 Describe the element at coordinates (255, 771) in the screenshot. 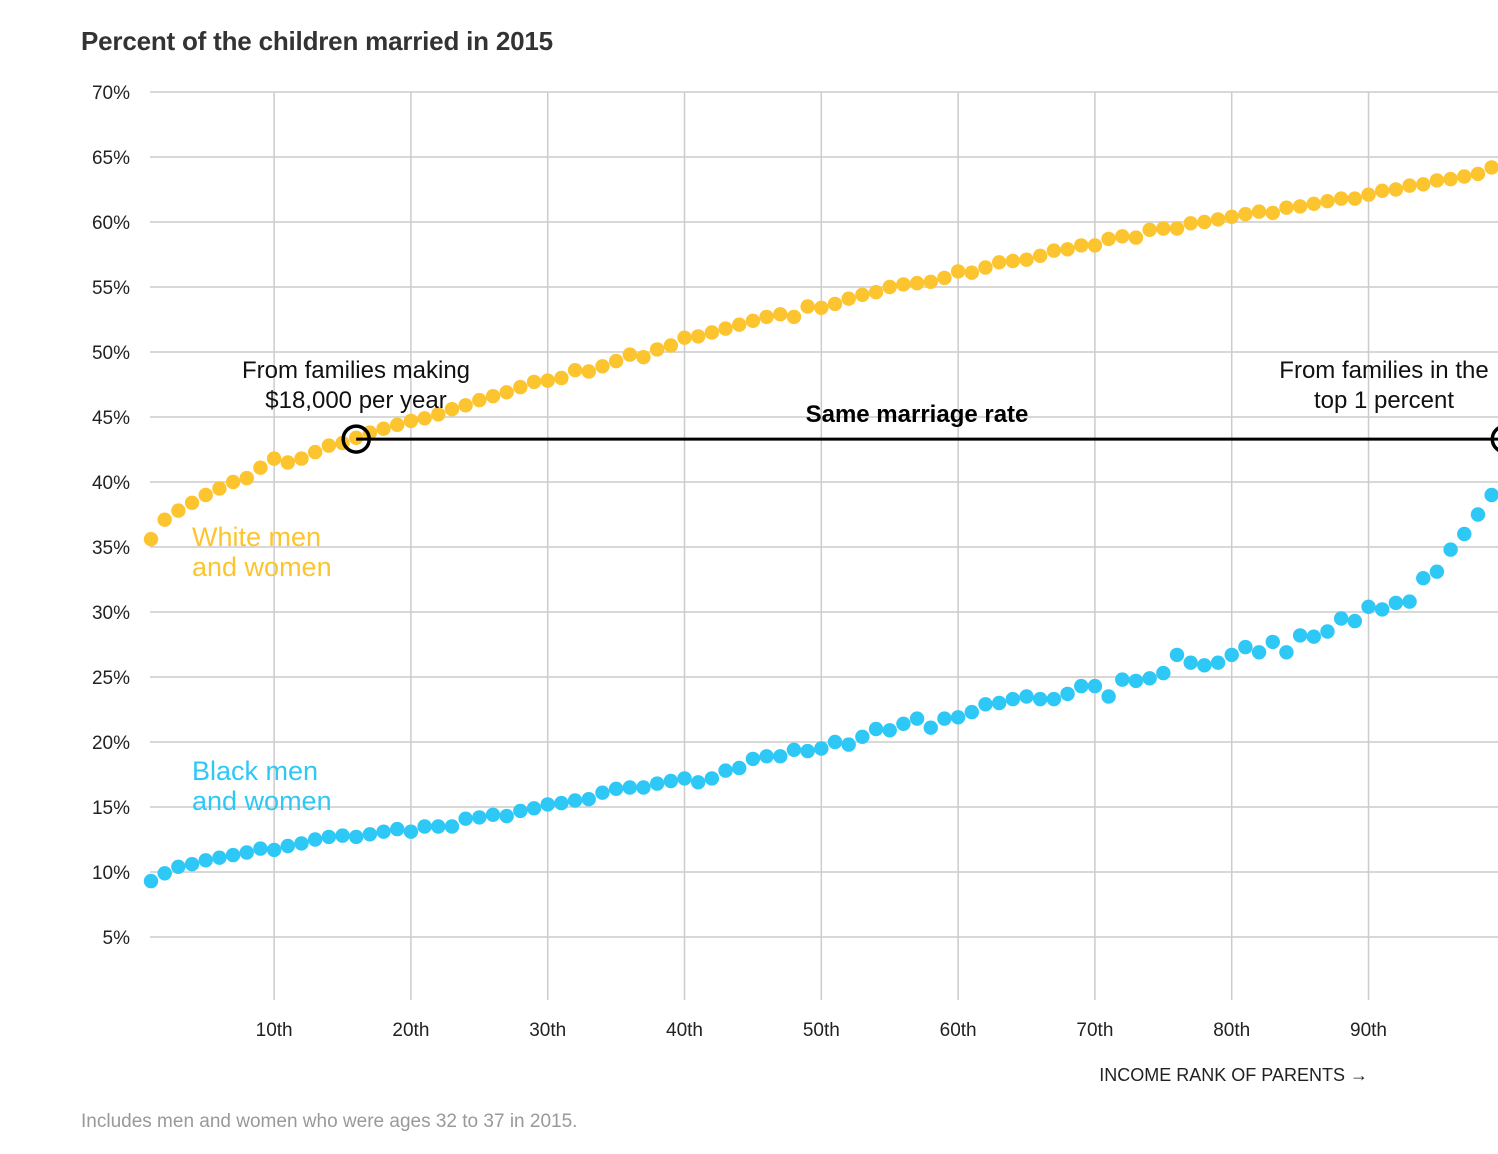

I see `black-series-label-line1: Black men` at that location.